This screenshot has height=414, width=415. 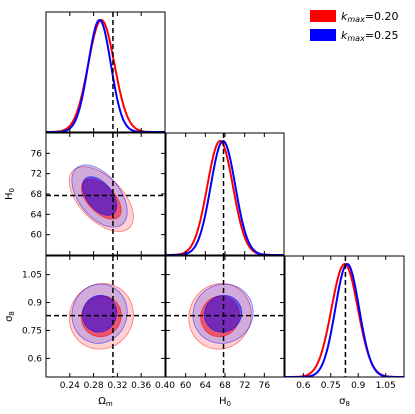 I want to click on panel-s8-h0, so click(x=225, y=316).